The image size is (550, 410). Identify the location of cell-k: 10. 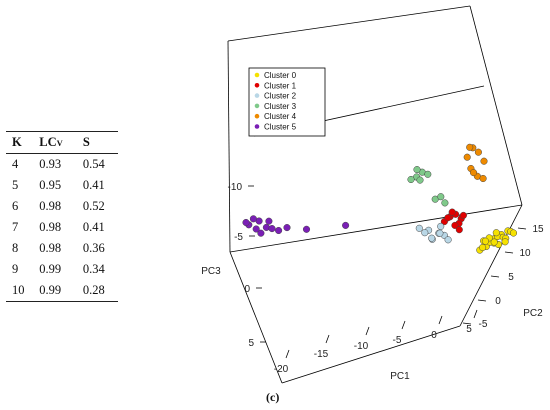
(18, 290).